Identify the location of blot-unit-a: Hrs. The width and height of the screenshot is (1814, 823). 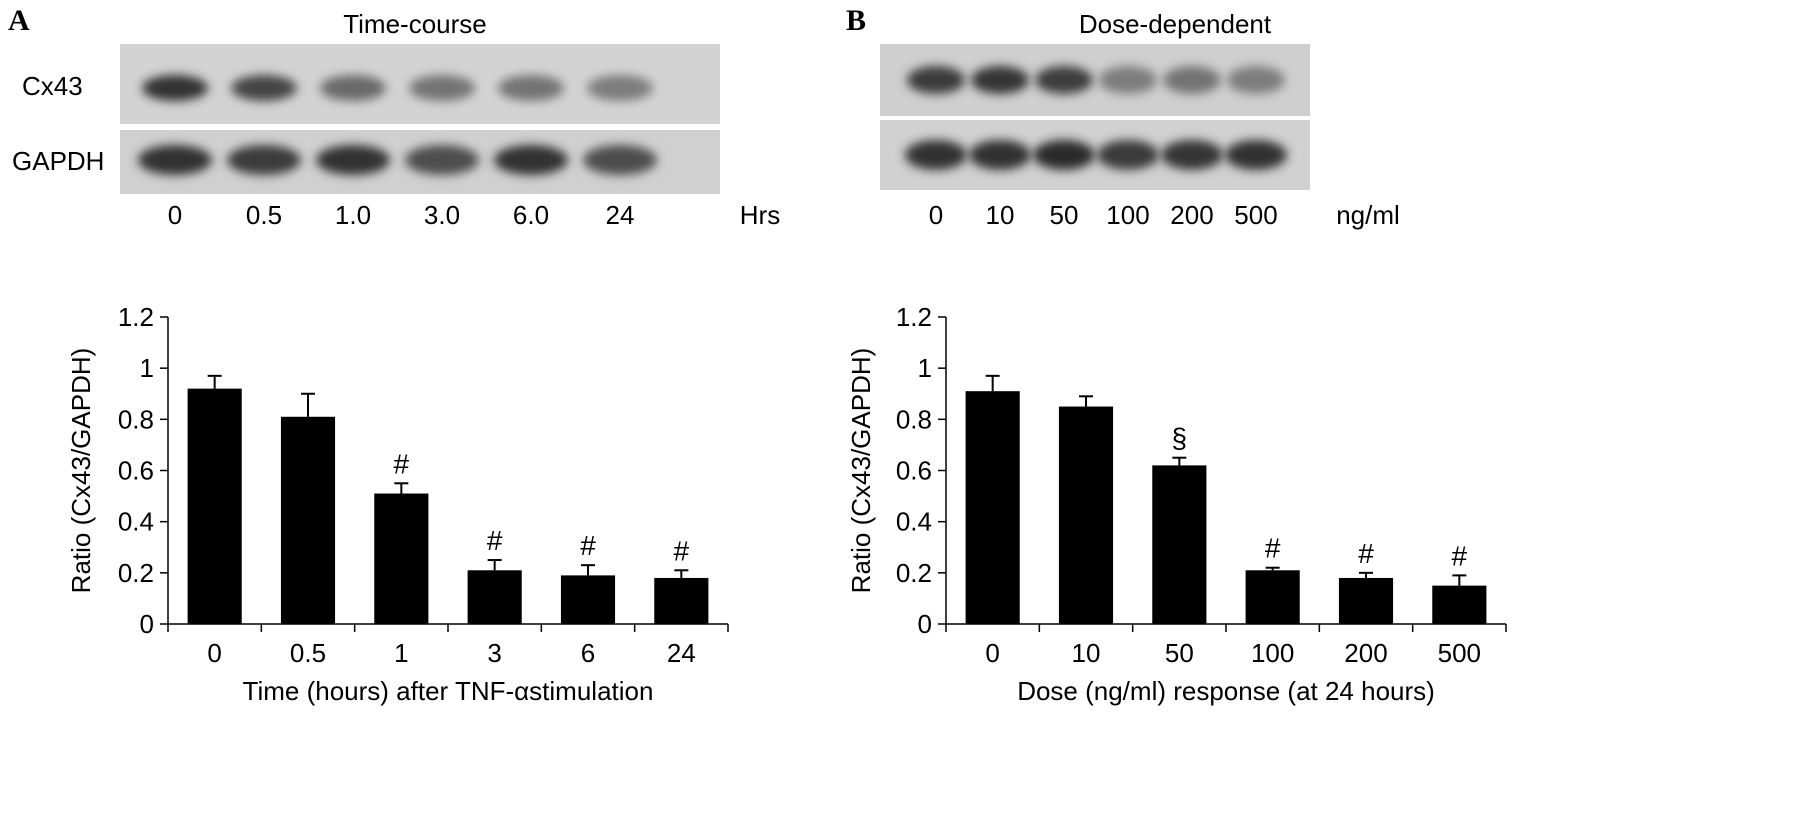
(760, 215).